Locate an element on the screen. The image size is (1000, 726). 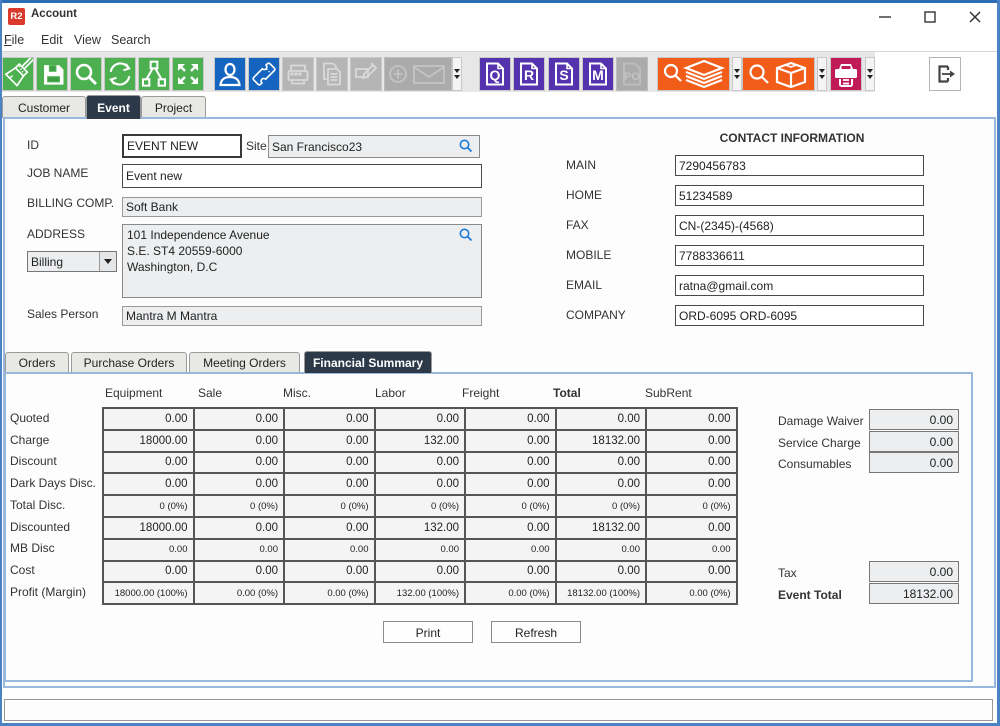
svg-text: R is located at coordinates (529, 75).